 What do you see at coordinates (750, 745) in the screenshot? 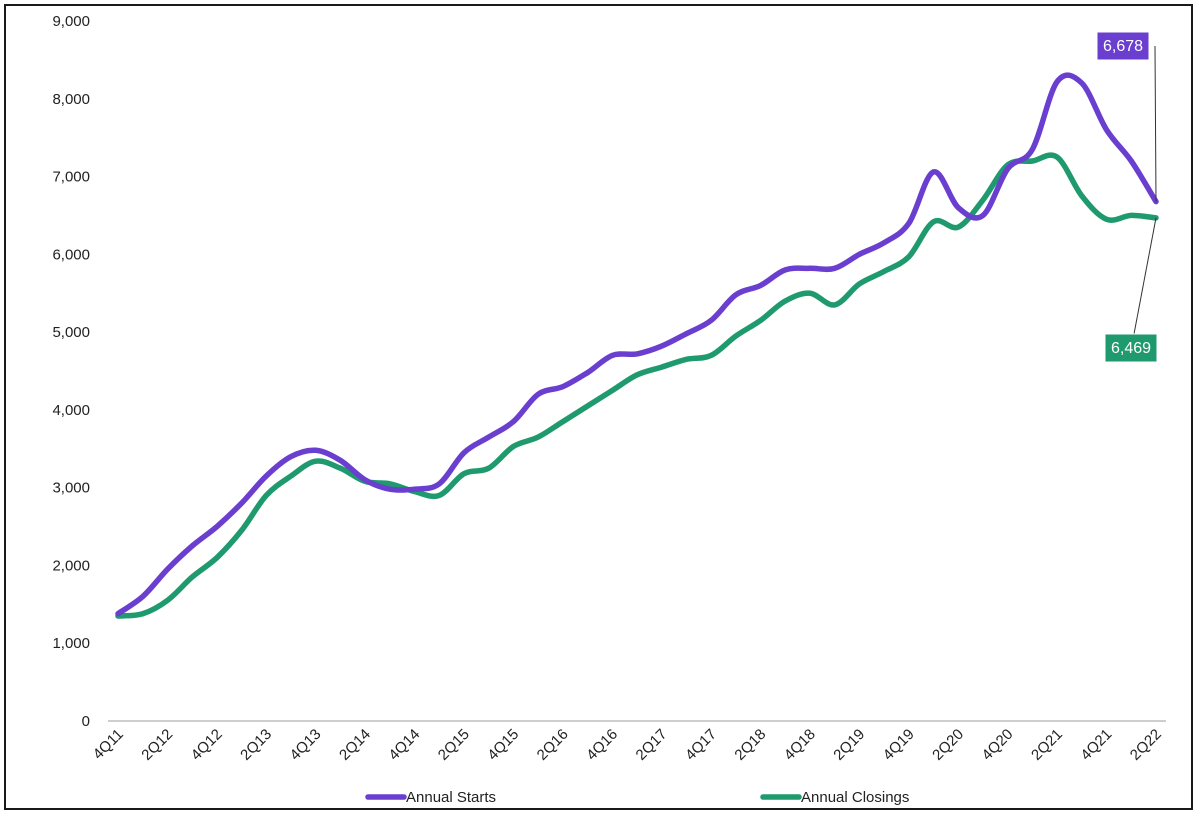
I see `x-tick-label: 2Q18` at bounding box center [750, 745].